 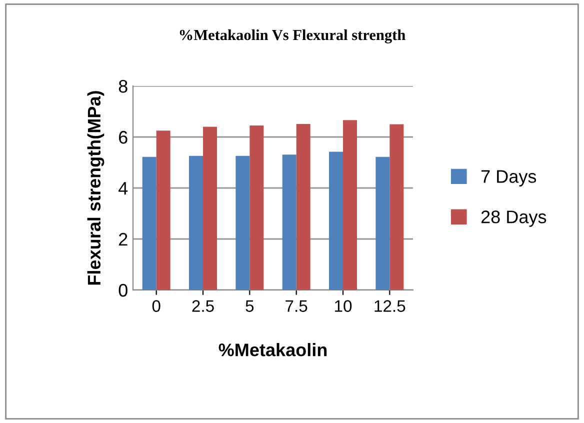 What do you see at coordinates (293, 36) in the screenshot?
I see `chart-title: %Metakaolin Vs Flexural strength` at bounding box center [293, 36].